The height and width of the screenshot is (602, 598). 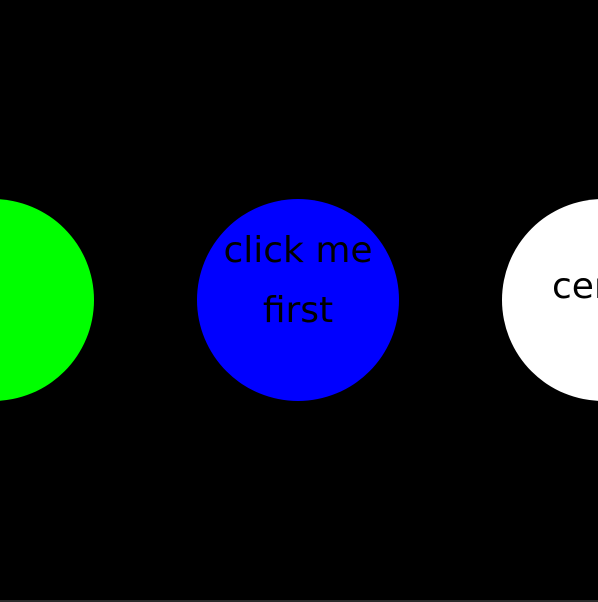 What do you see at coordinates (47, 300) in the screenshot?
I see `green-circle: a` at bounding box center [47, 300].